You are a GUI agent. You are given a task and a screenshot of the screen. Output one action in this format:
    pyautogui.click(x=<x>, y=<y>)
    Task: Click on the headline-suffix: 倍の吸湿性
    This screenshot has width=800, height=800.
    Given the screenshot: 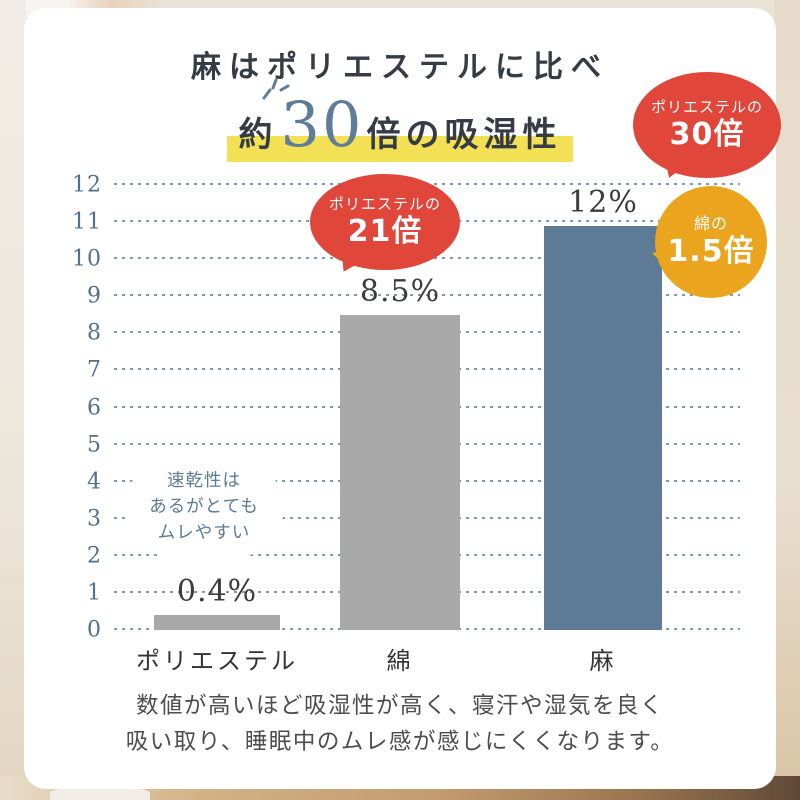 What is the action you would take?
    pyautogui.click(x=464, y=135)
    